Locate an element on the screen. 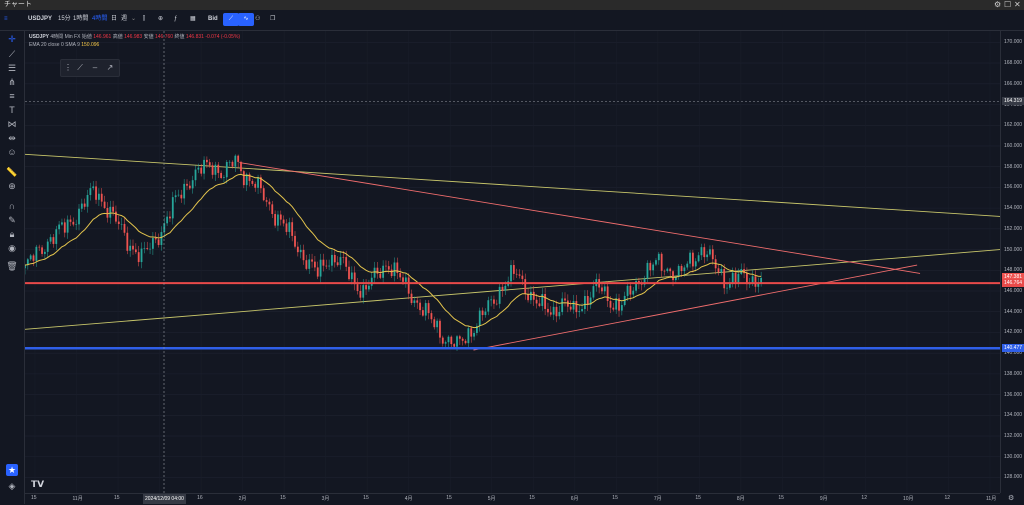 Image resolution: width=1024 pixels, height=505 pixels. ruler-icon: 📏 is located at coordinates (12, 172).